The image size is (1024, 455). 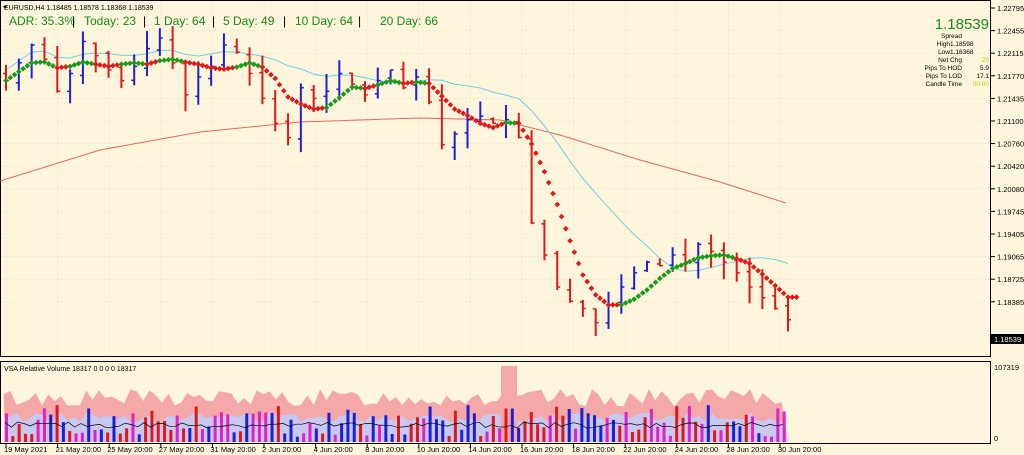 I want to click on info-net-chg-value: 20, so click(x=986, y=60).